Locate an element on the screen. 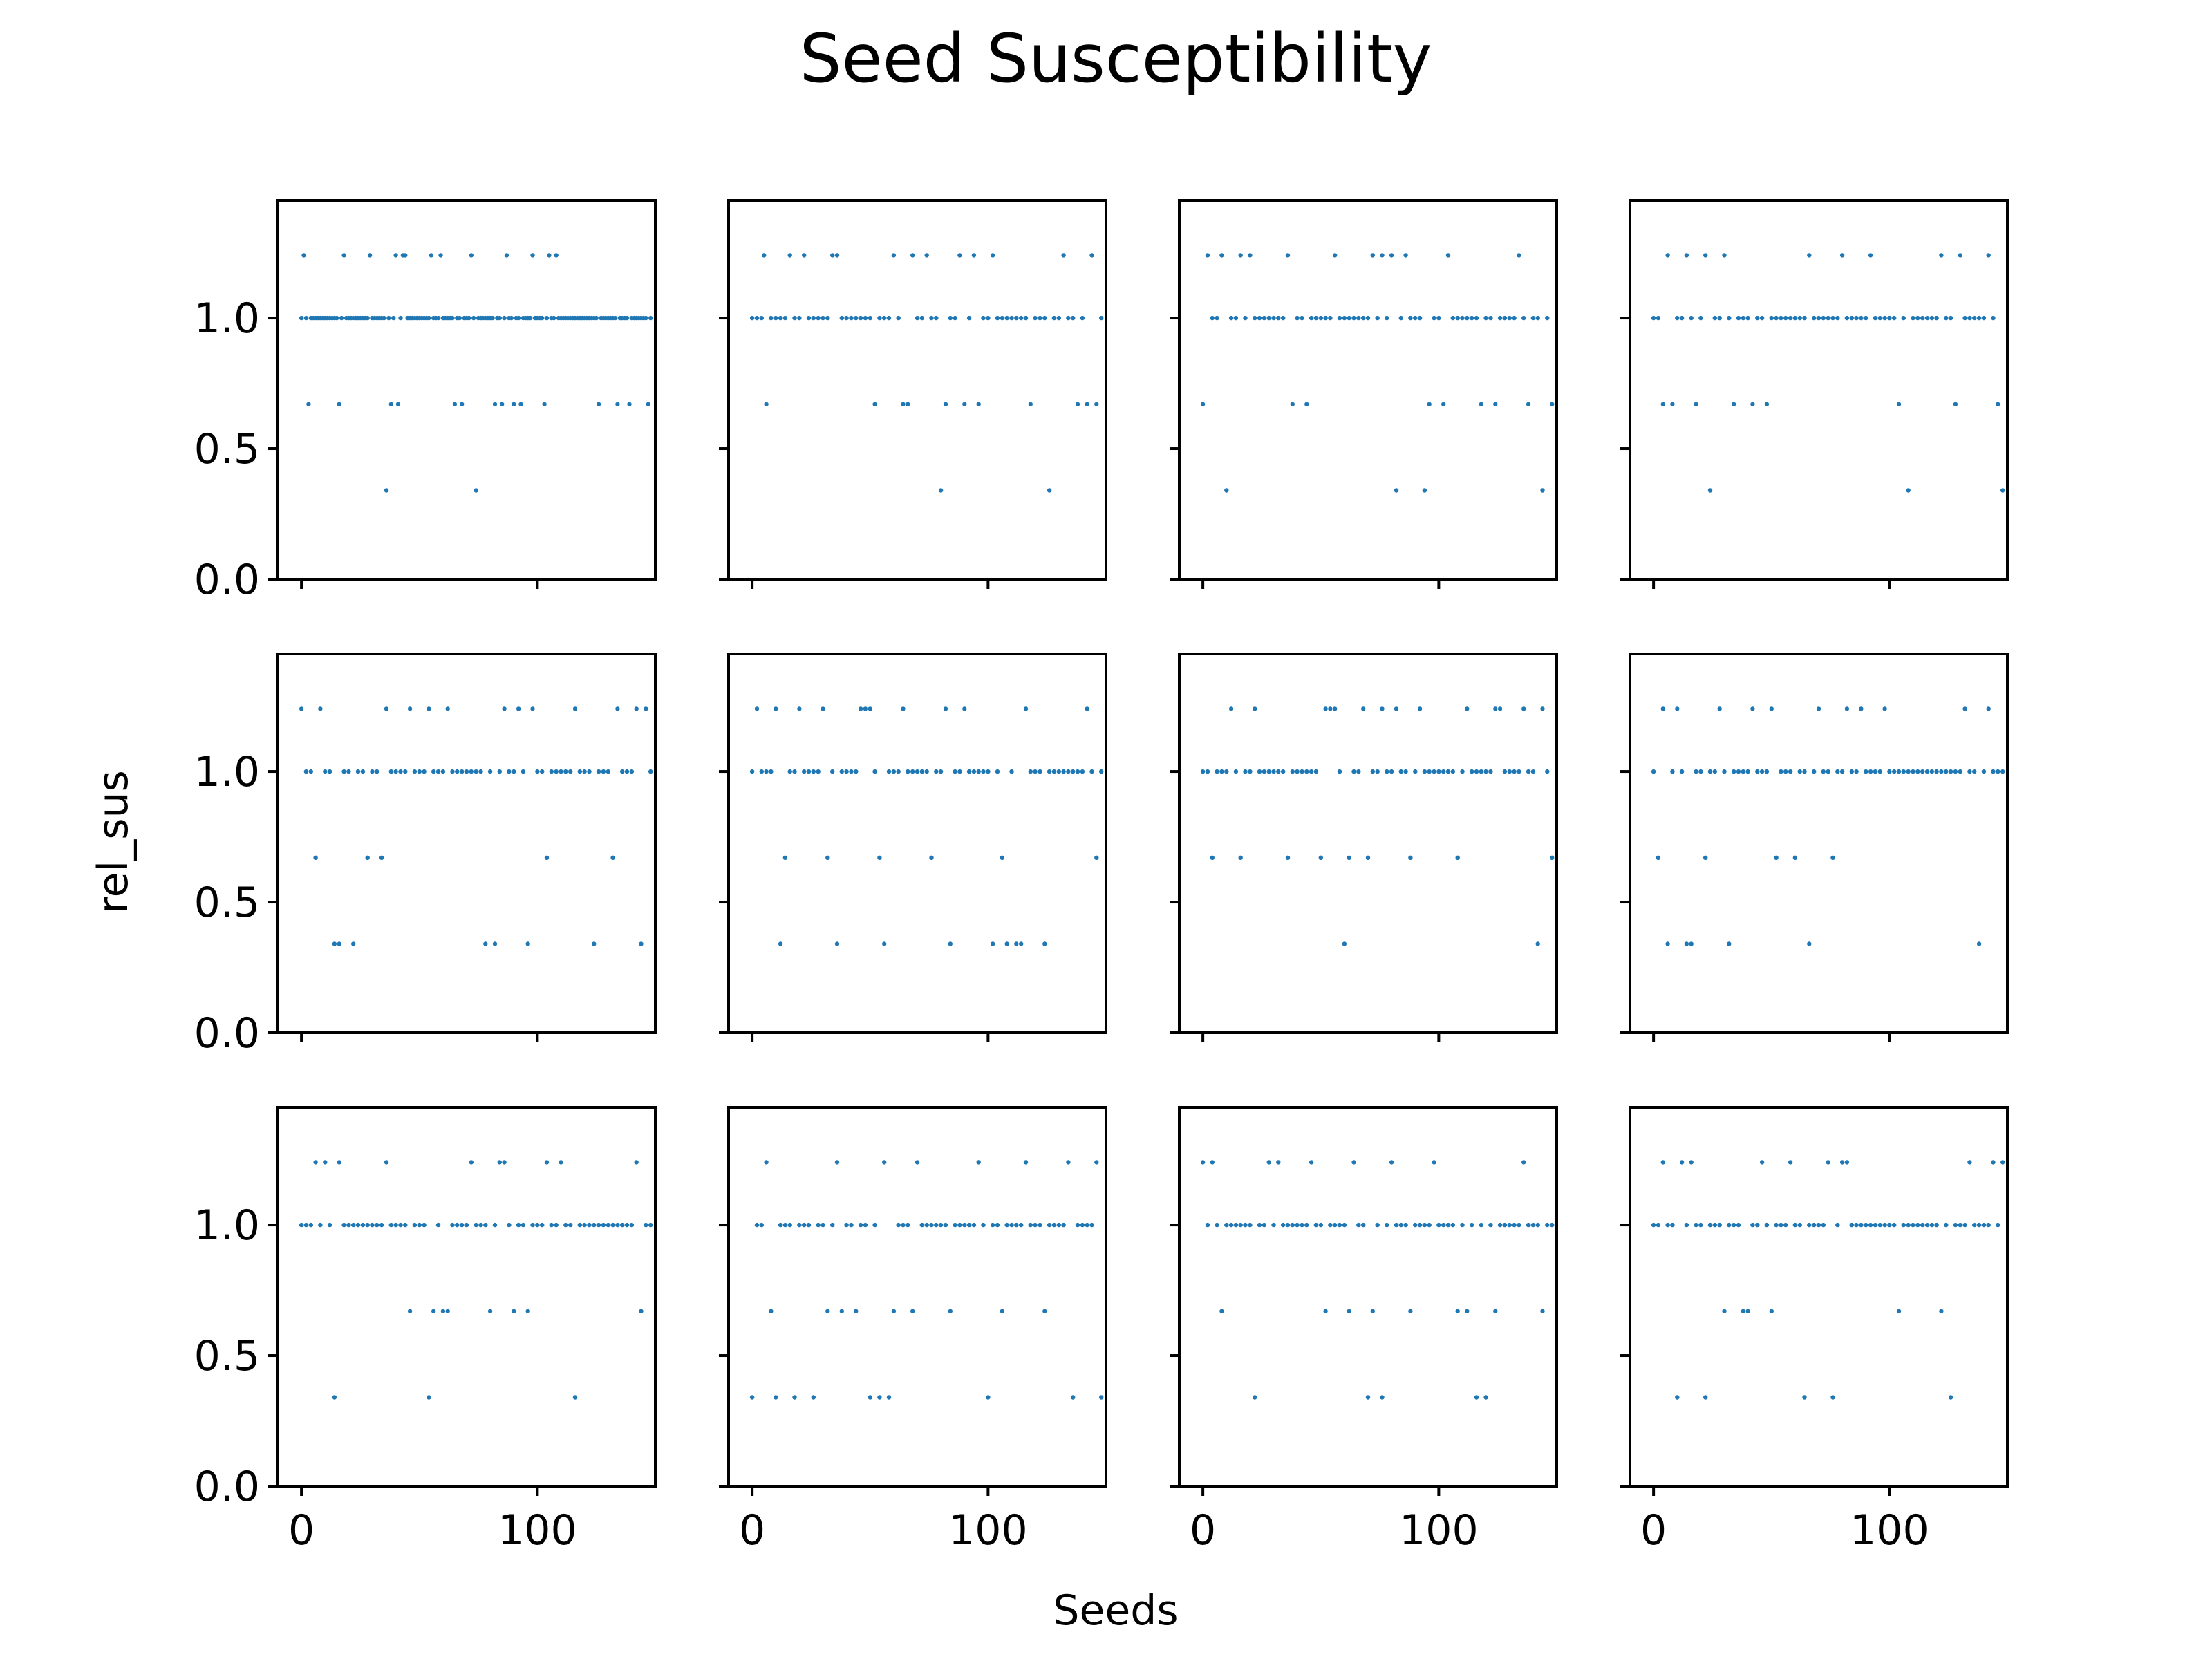  x-tick-label: 0 is located at coordinates (752, 1530).